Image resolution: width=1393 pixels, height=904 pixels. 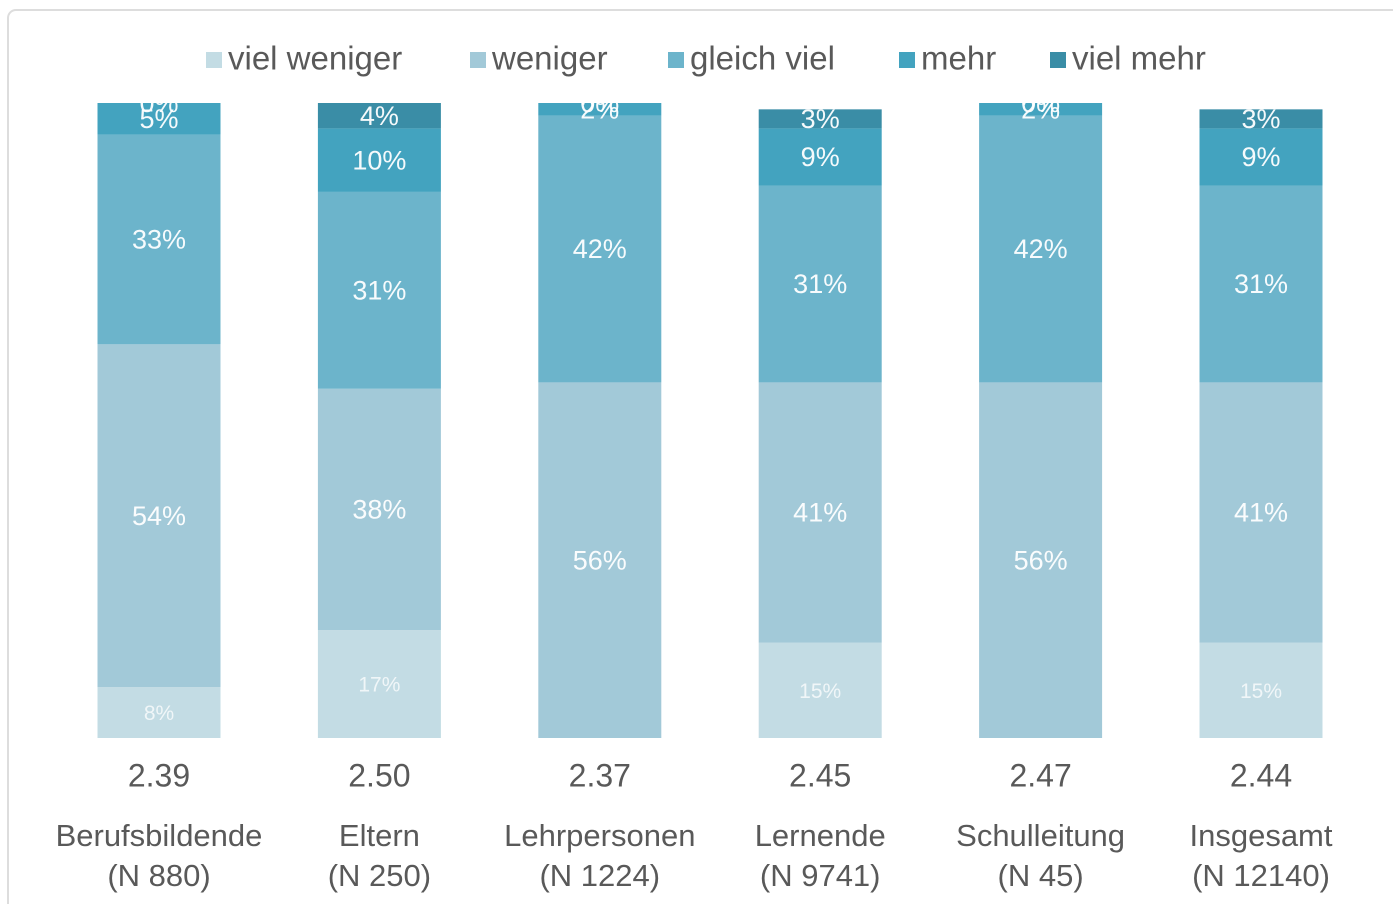 I want to click on data-label: 4%, so click(x=379, y=116).